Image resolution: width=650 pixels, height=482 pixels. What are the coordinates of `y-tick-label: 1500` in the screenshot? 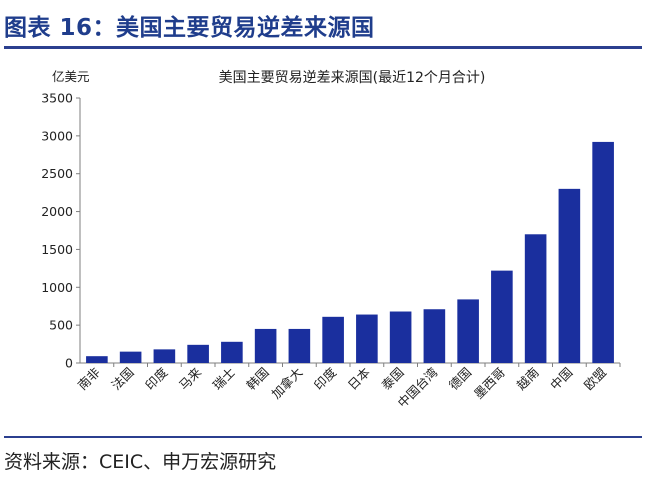 It's located at (57, 249).